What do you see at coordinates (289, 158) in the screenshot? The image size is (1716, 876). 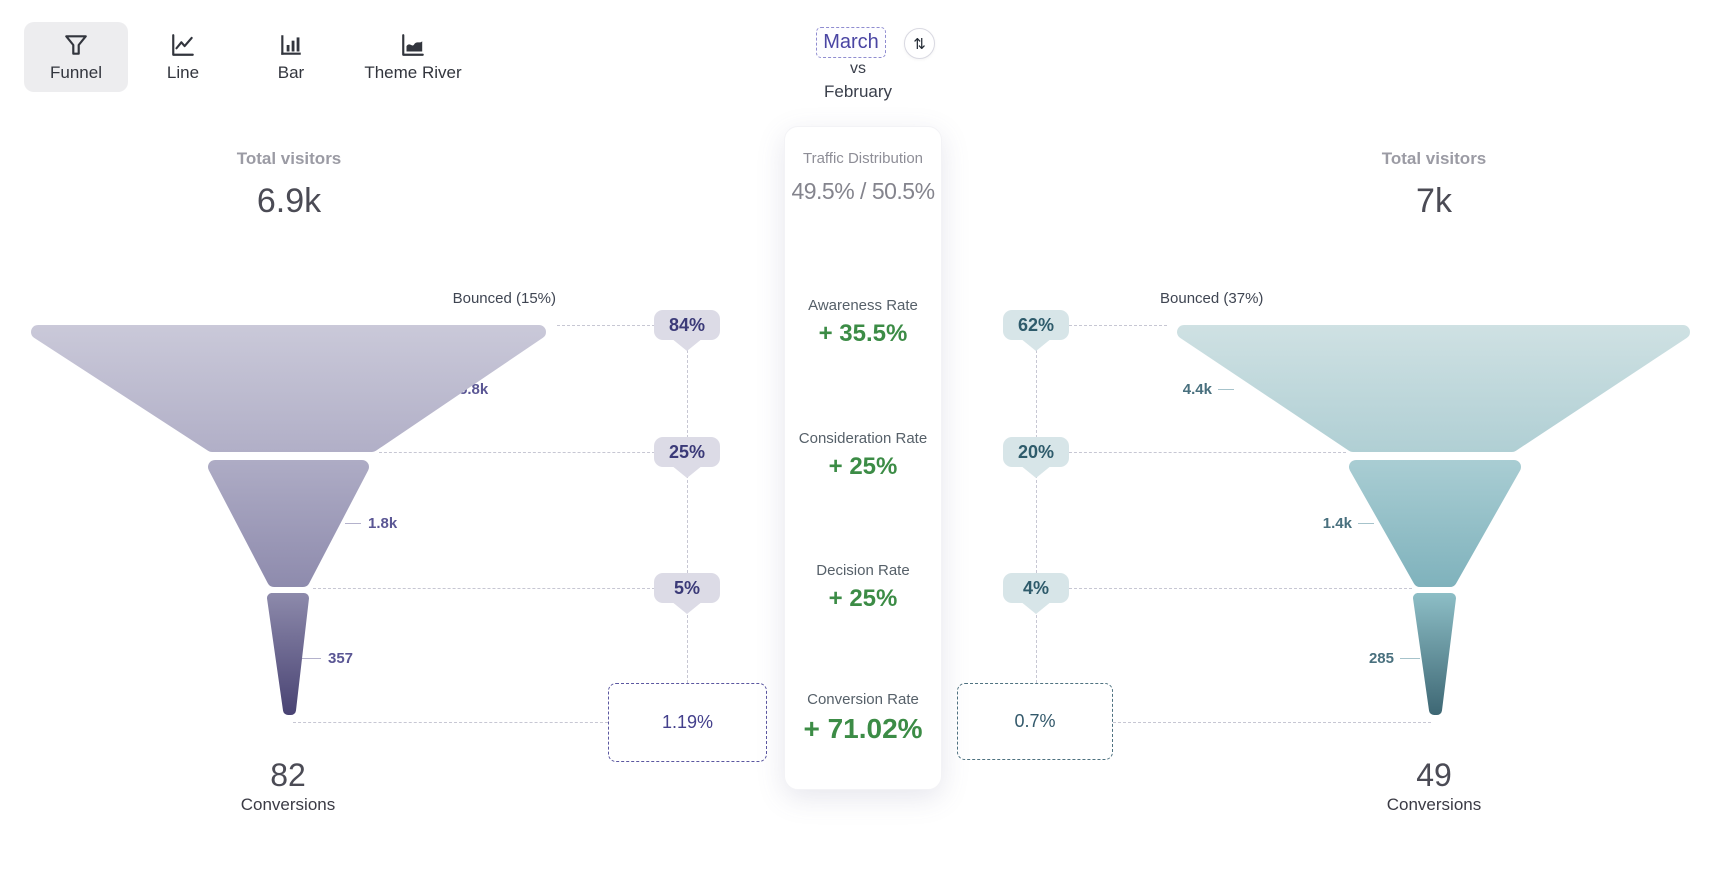 I see `left-total-visitors-label: Total visitors` at bounding box center [289, 158].